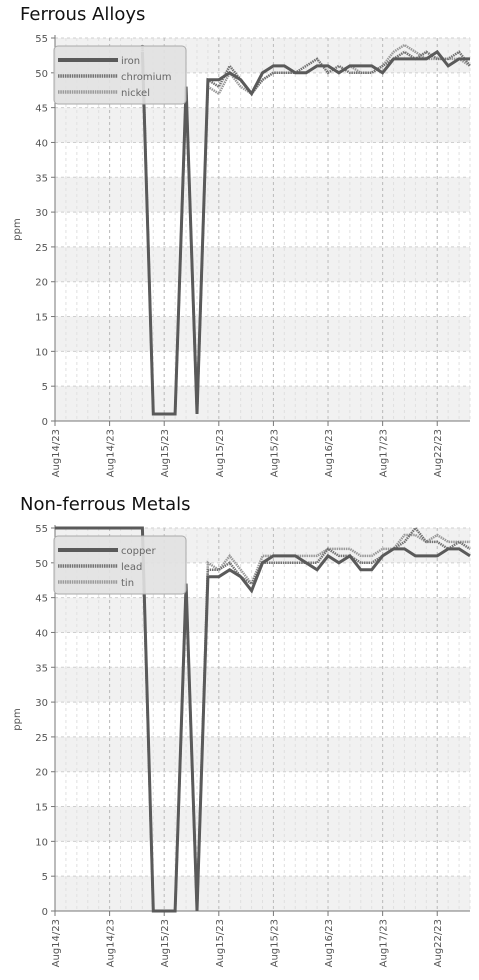 Image resolution: width=479 pixels, height=980 pixels. I want to click on legend: copper lead tin, so click(120, 565).